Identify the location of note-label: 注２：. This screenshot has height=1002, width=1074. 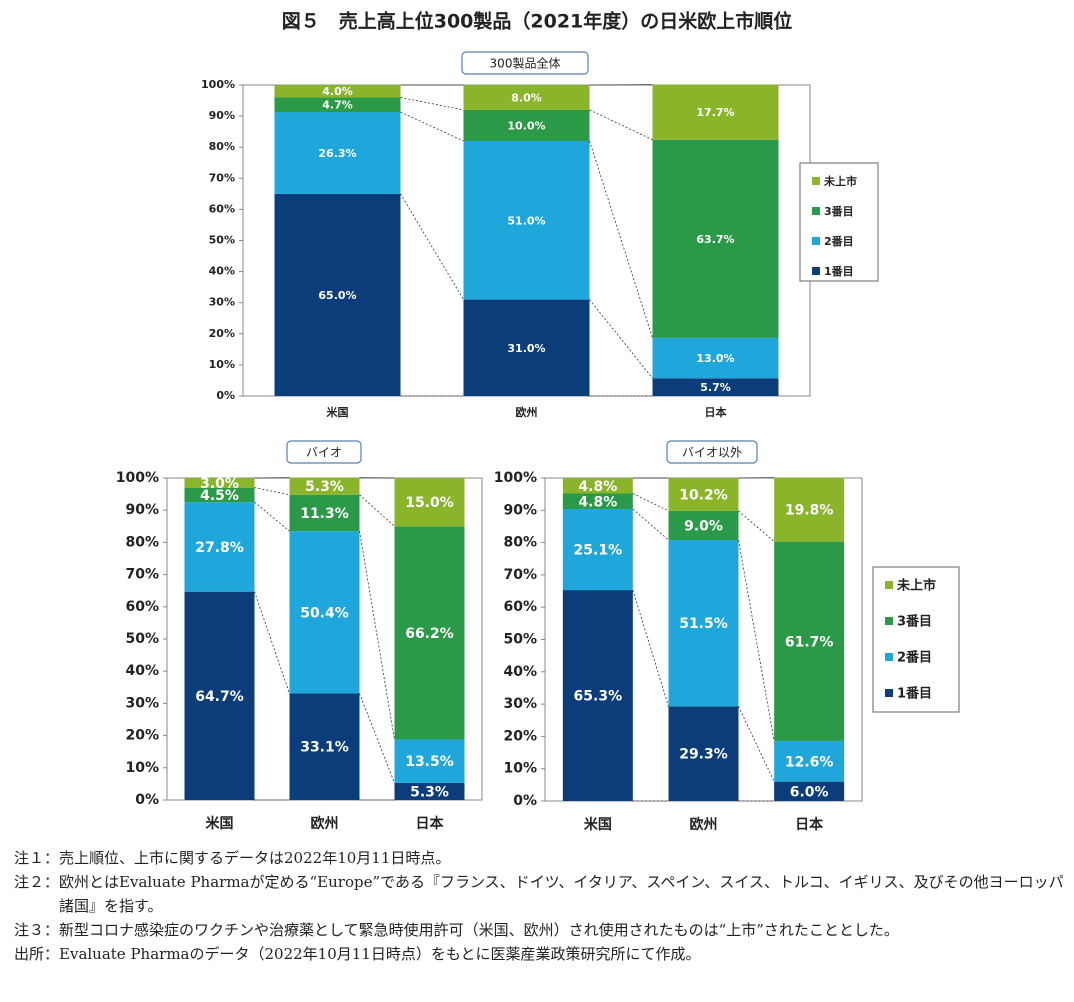
(37, 882).